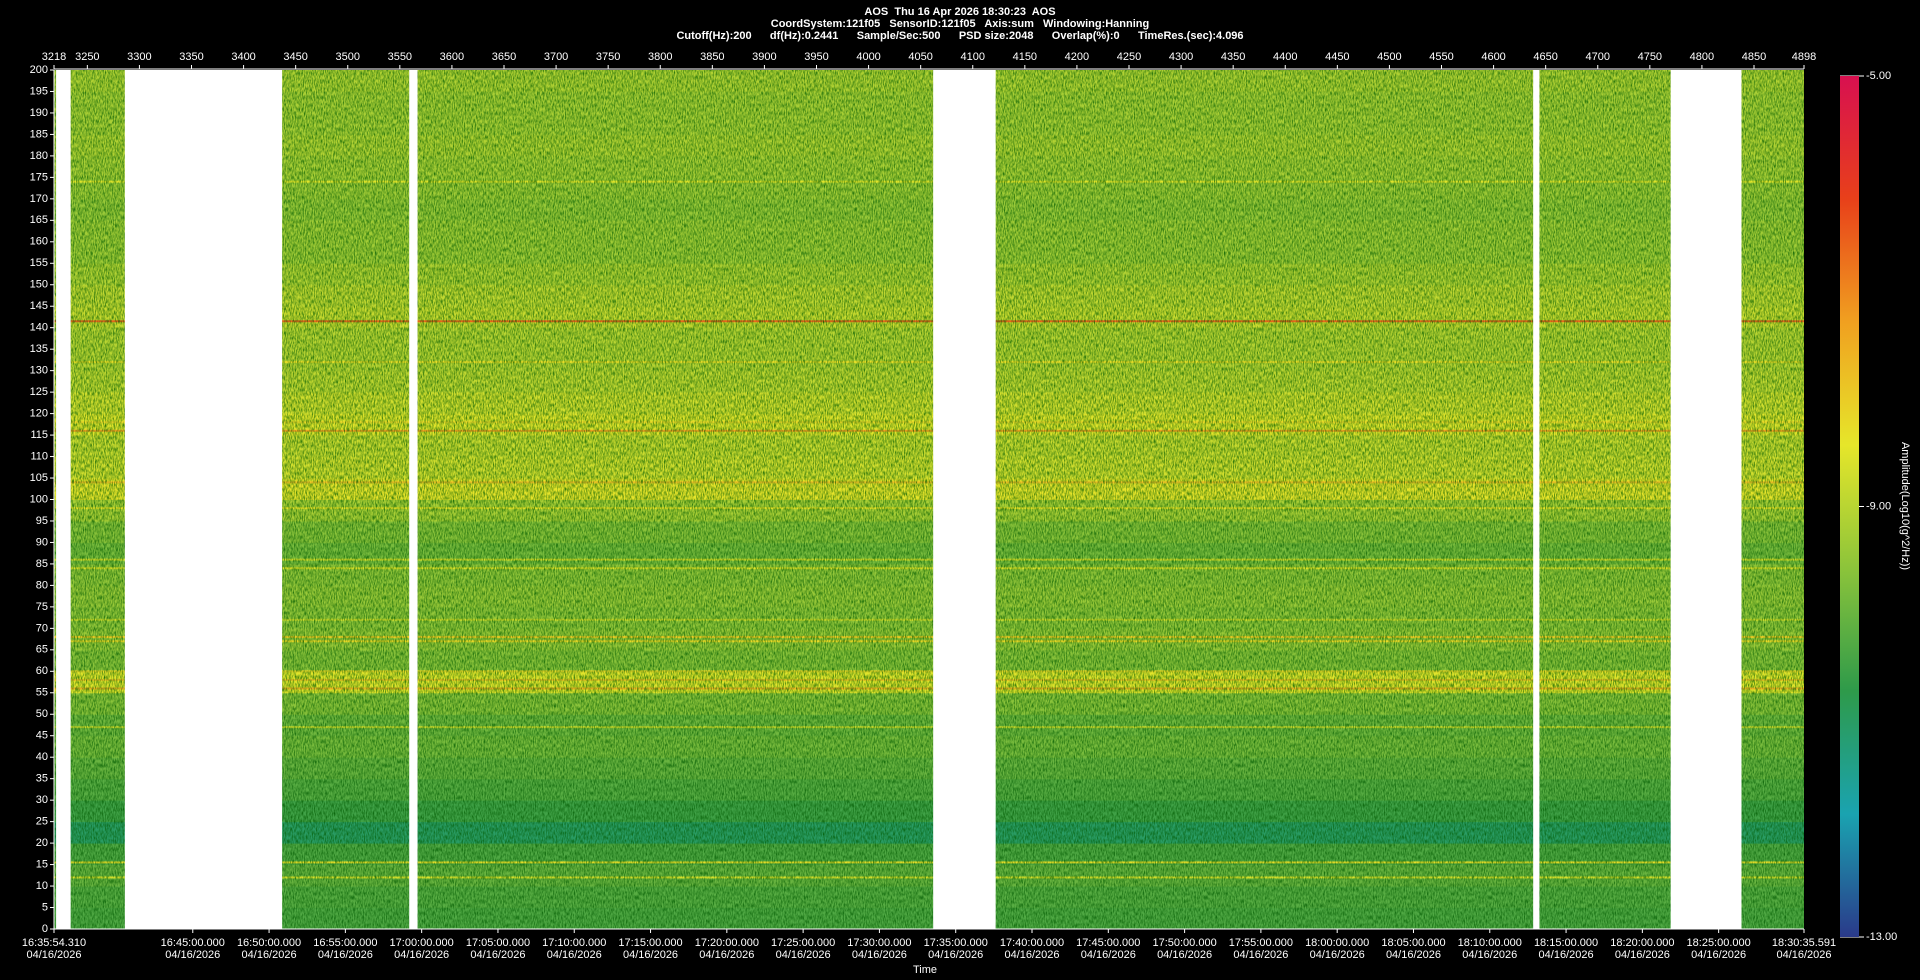  What do you see at coordinates (1490, 943) in the screenshot?
I see `x-tick-label: 18:10:00.000` at bounding box center [1490, 943].